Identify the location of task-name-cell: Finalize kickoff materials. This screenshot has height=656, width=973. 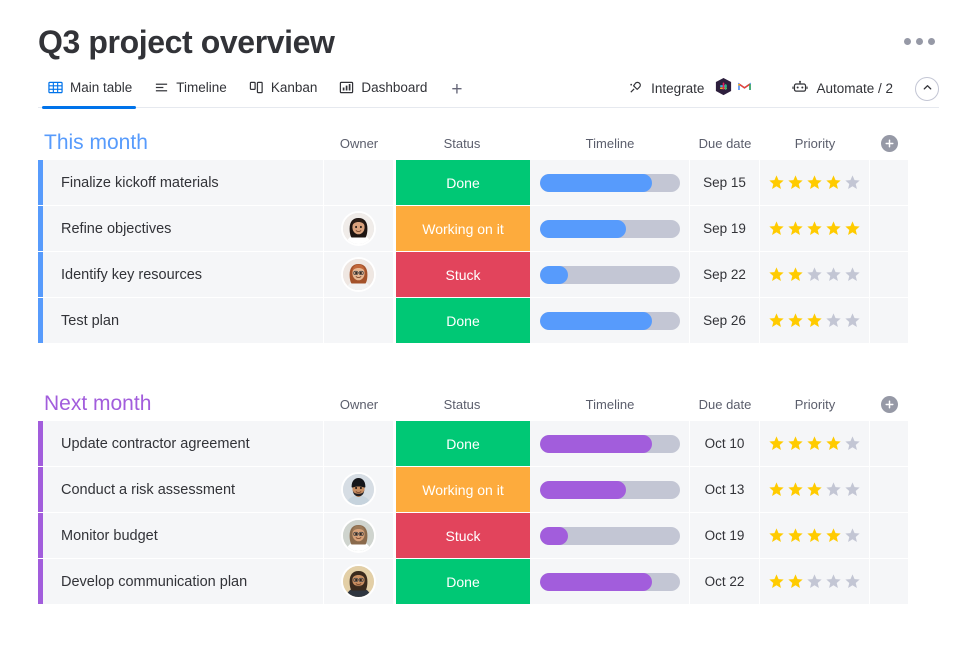
(181, 182).